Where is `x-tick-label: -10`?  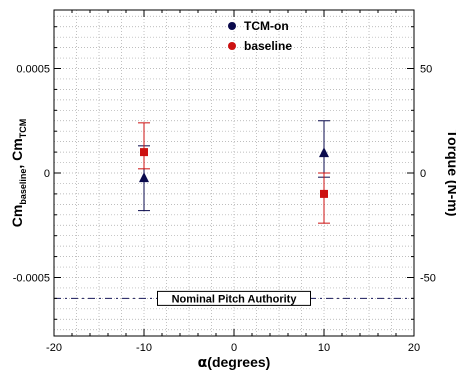
x-tick-label: -10 is located at coordinates (144, 348).